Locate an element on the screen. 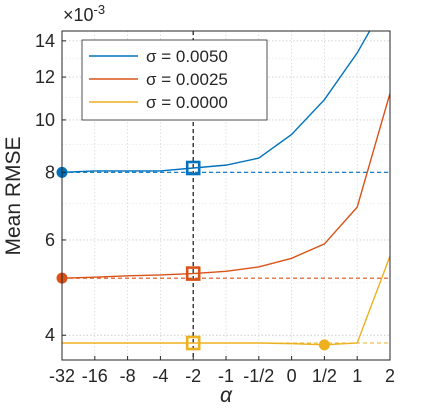 The width and height of the screenshot is (423, 409). x-tick-label: 1 is located at coordinates (357, 376).